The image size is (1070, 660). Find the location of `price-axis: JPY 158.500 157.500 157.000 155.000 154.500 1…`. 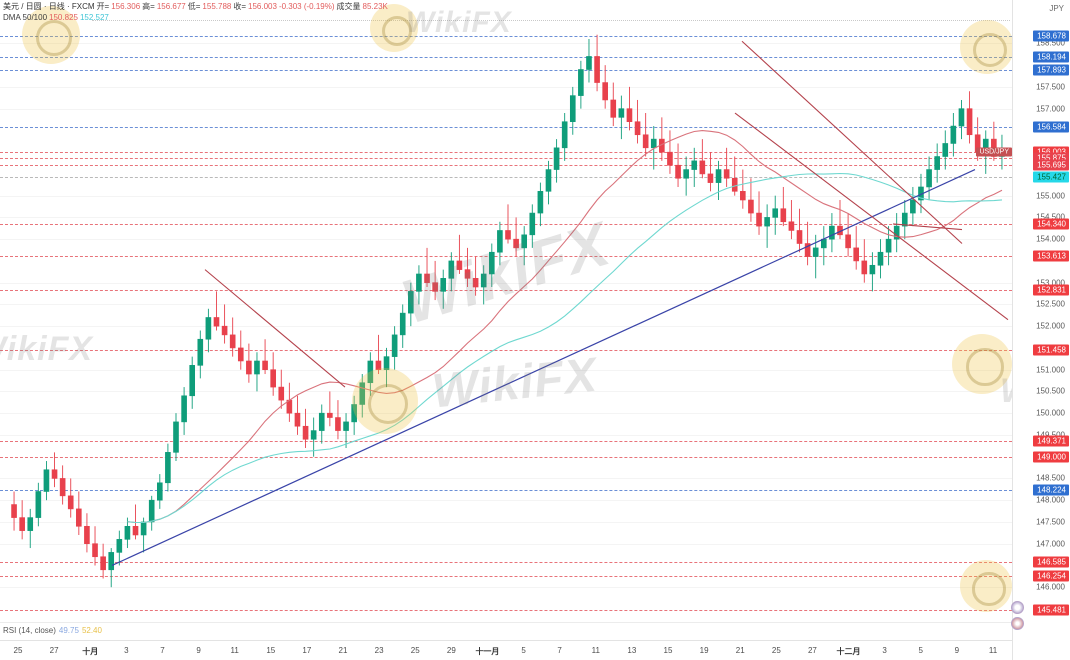

price-axis: JPY 158.500 157.500 157.000 155.000 154.500 1… is located at coordinates (1041, 330).